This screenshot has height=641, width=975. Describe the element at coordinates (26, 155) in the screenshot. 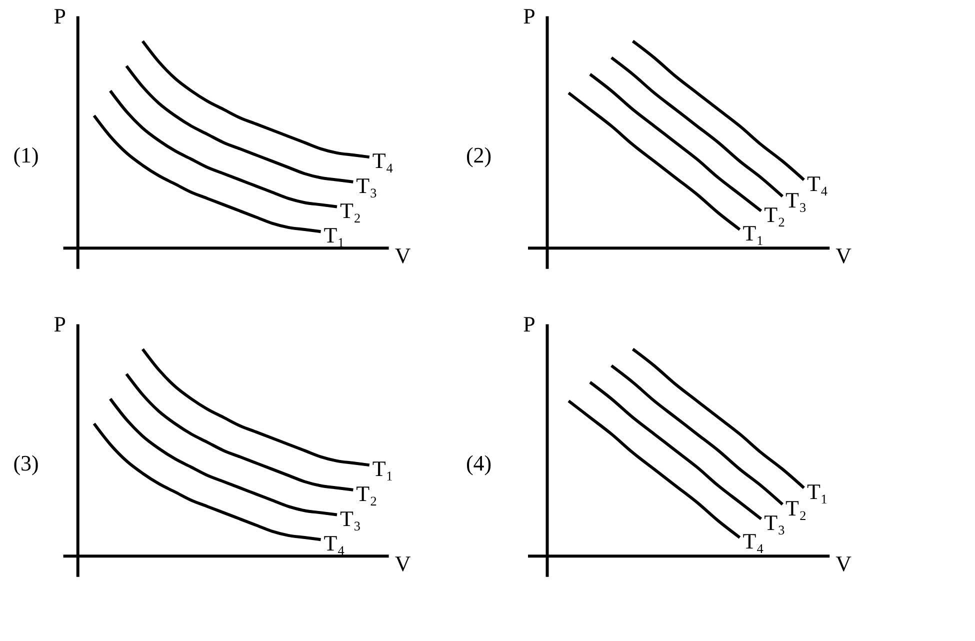

I see `text: (1)` at that location.